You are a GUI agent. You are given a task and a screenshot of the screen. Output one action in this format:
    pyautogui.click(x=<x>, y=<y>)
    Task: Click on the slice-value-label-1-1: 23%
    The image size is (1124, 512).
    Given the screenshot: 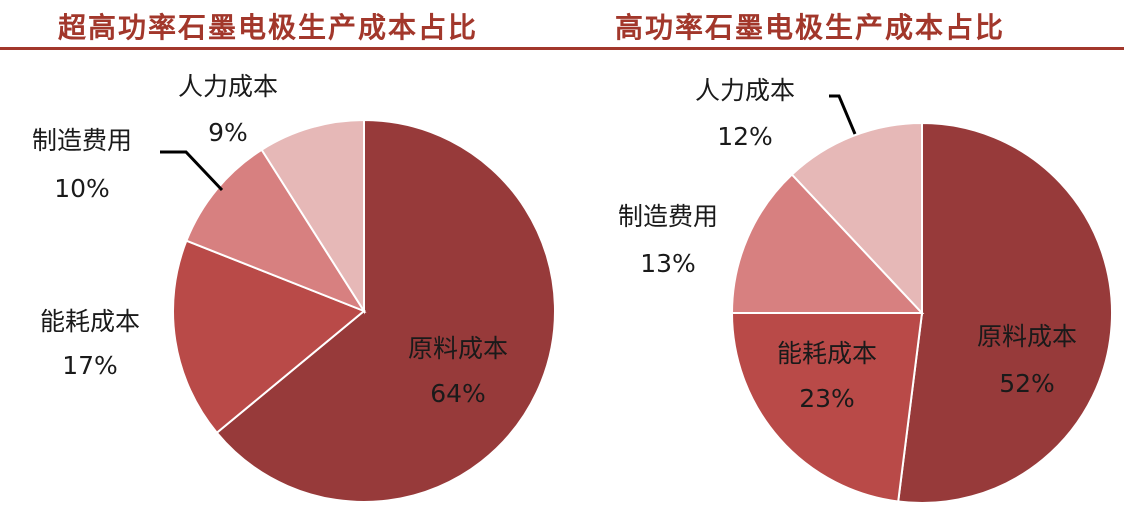 What is the action you would take?
    pyautogui.click(x=827, y=398)
    